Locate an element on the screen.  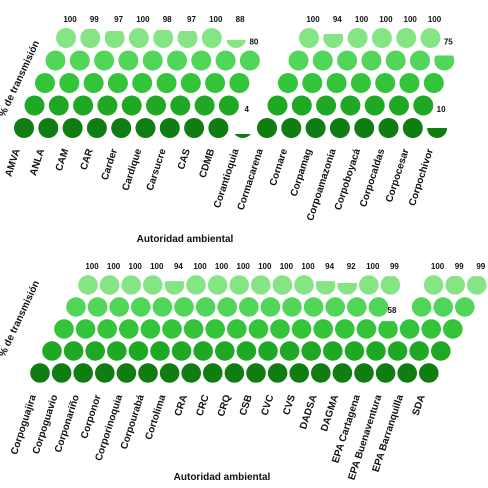
value-label: 80 is located at coordinates (253, 42).